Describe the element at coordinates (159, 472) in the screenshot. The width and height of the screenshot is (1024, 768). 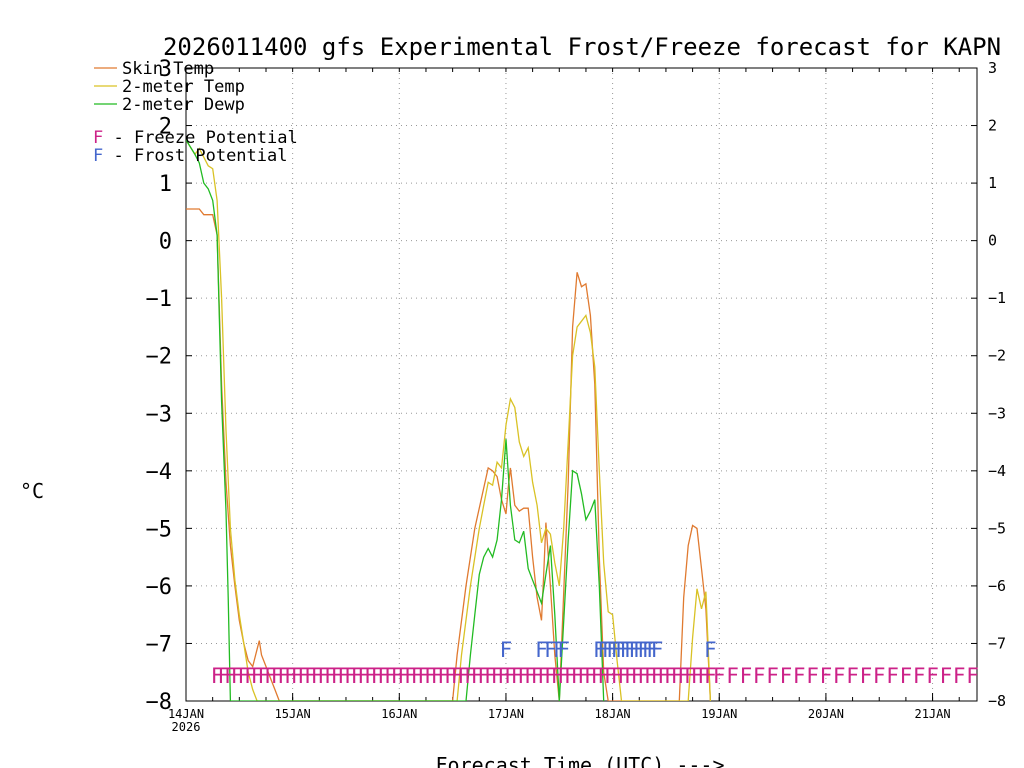
I see `y-tick-label-left: −4` at that location.